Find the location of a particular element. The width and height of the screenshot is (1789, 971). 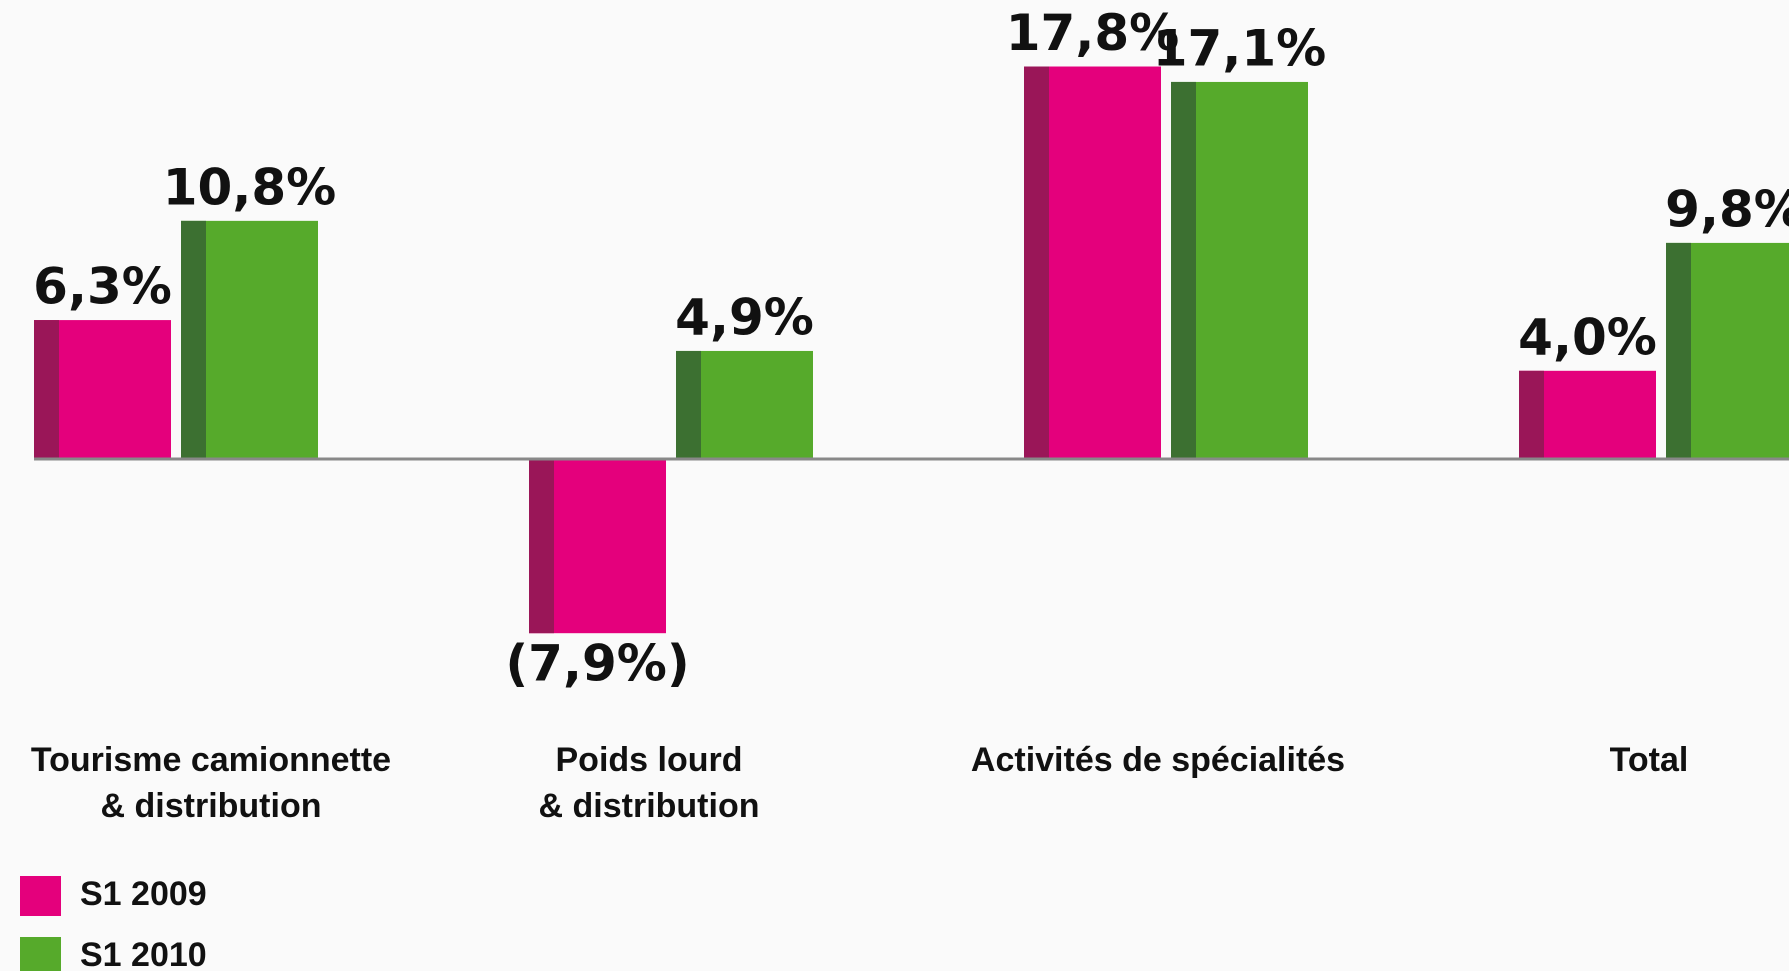

legend-label: S1 2009 is located at coordinates (143, 894).